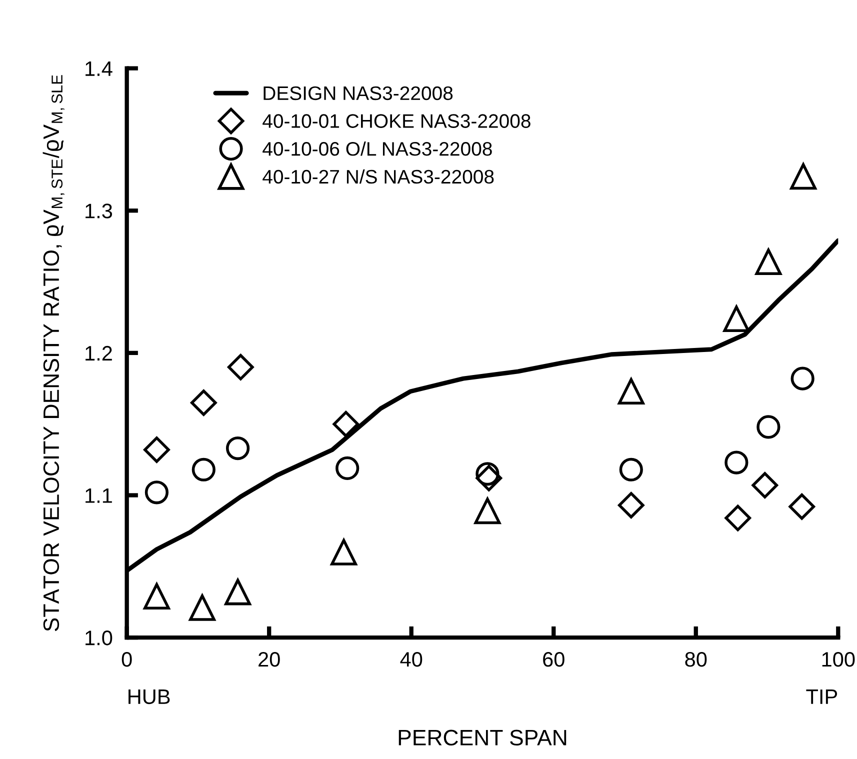  What do you see at coordinates (99, 638) in the screenshot?
I see `y-tick-label: 1.0` at bounding box center [99, 638].